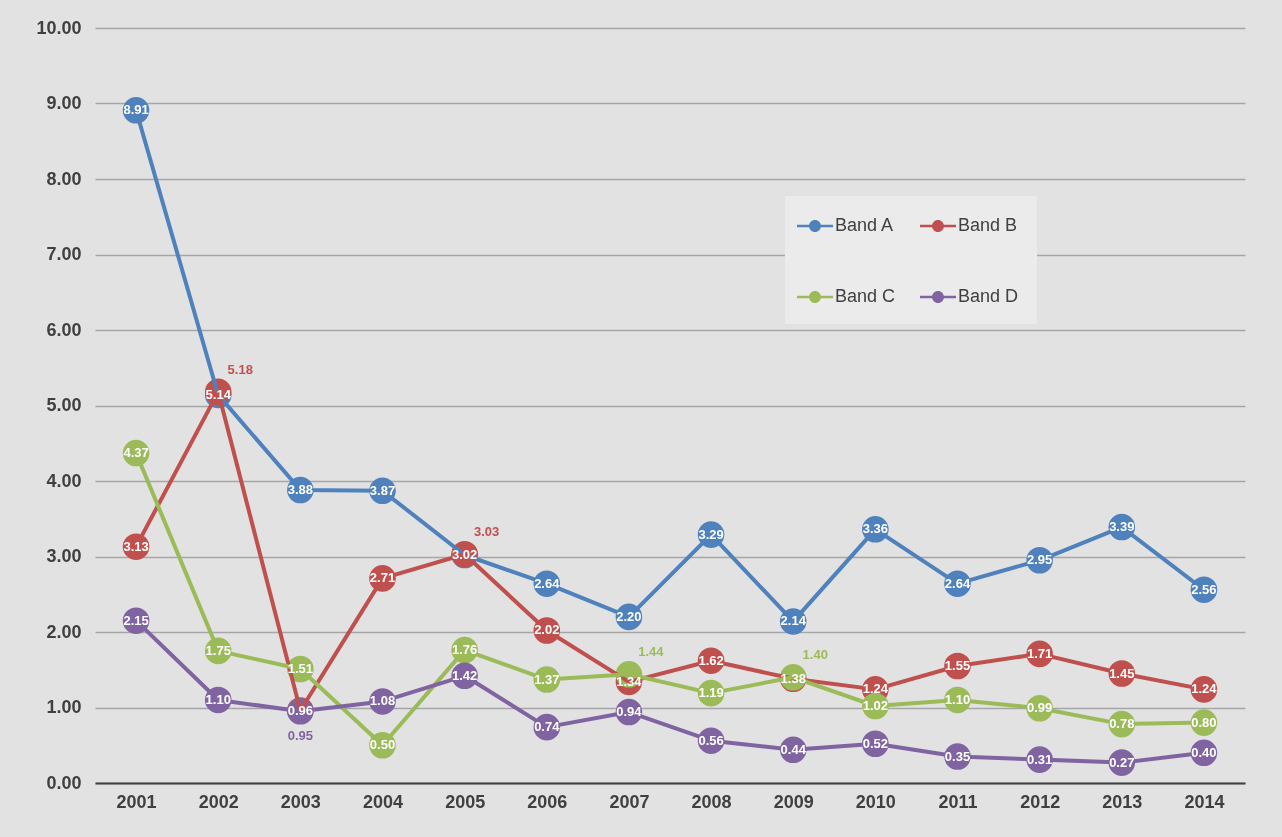 This screenshot has height=837, width=1282. Describe the element at coordinates (547, 727) in the screenshot. I see `data-label: 0.74` at that location.